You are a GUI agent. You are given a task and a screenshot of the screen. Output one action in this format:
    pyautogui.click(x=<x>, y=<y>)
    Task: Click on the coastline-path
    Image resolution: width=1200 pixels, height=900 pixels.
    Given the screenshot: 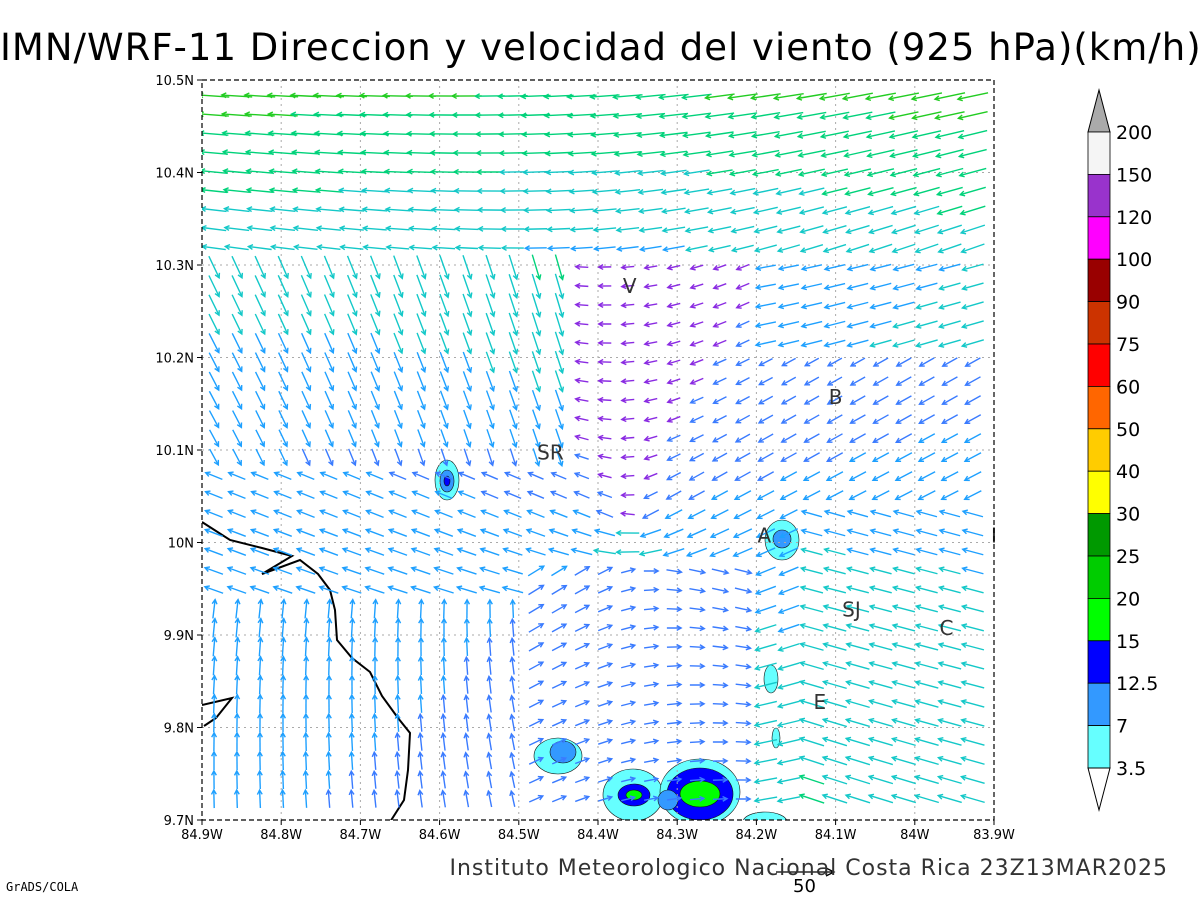 What is the action you would take?
    pyautogui.click(x=307, y=670)
    